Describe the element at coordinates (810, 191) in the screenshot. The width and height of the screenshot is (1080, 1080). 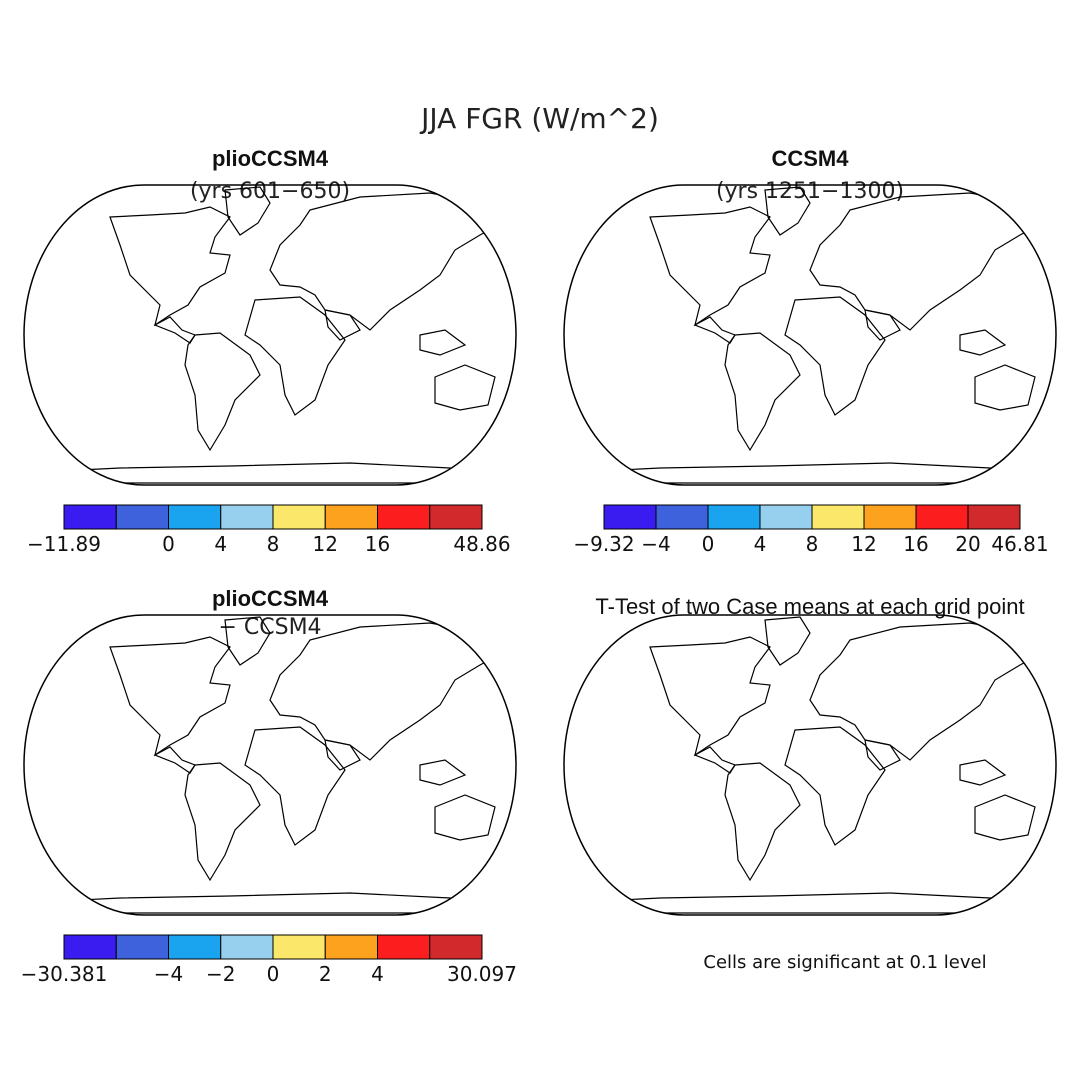
I see `panel-subtitle: (yrs 1251−1300)` at that location.